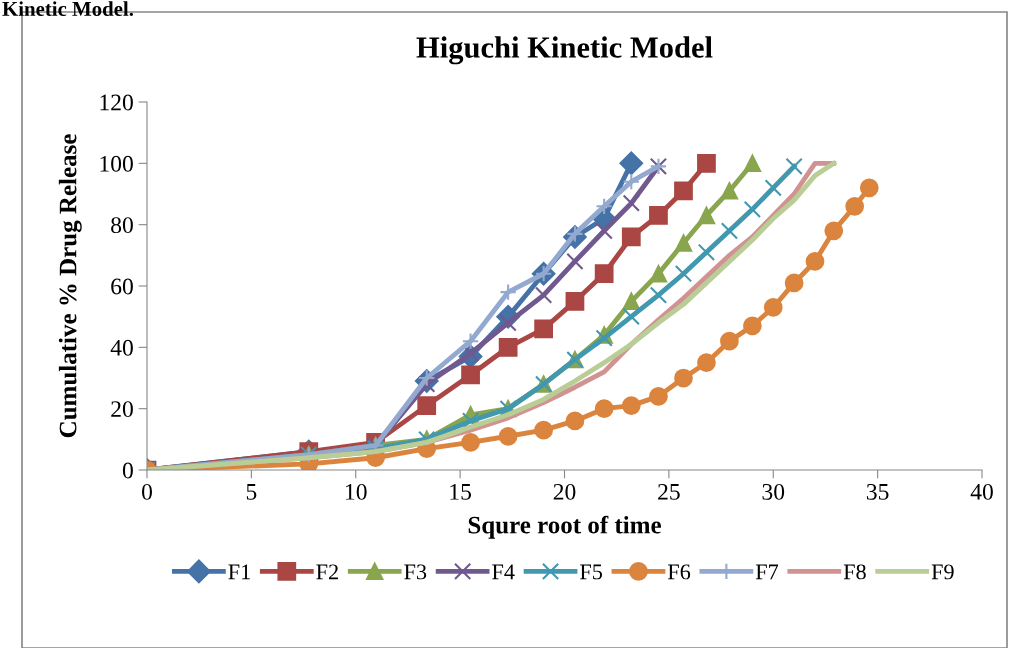 This screenshot has width=1011, height=648. Describe the element at coordinates (70, 286) in the screenshot. I see `y-axis-title: Cumulative % Drug Release` at that location.